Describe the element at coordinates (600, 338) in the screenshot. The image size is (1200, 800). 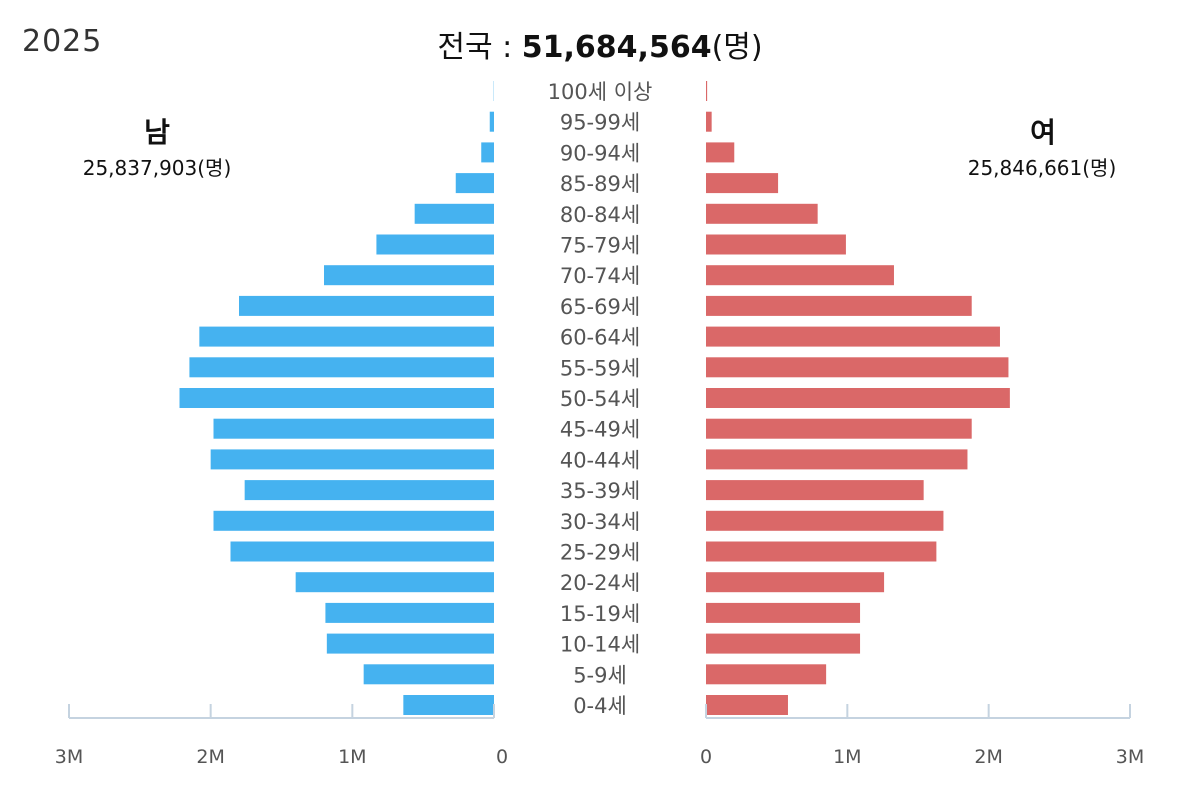
I see `age-group-label: 60-64세` at that location.